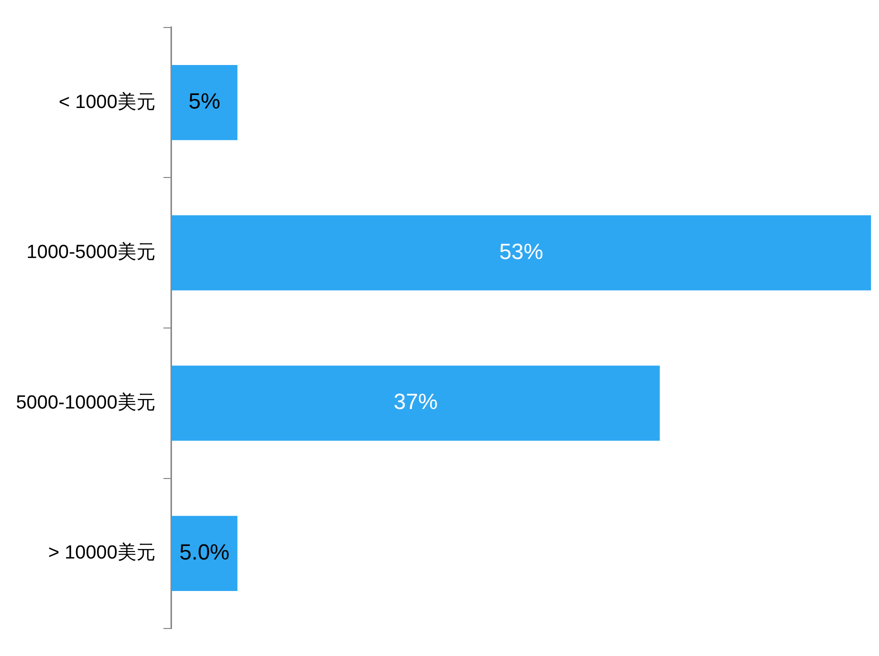  I want to click on y-tick-label: 5000-10000美元, so click(86, 402).